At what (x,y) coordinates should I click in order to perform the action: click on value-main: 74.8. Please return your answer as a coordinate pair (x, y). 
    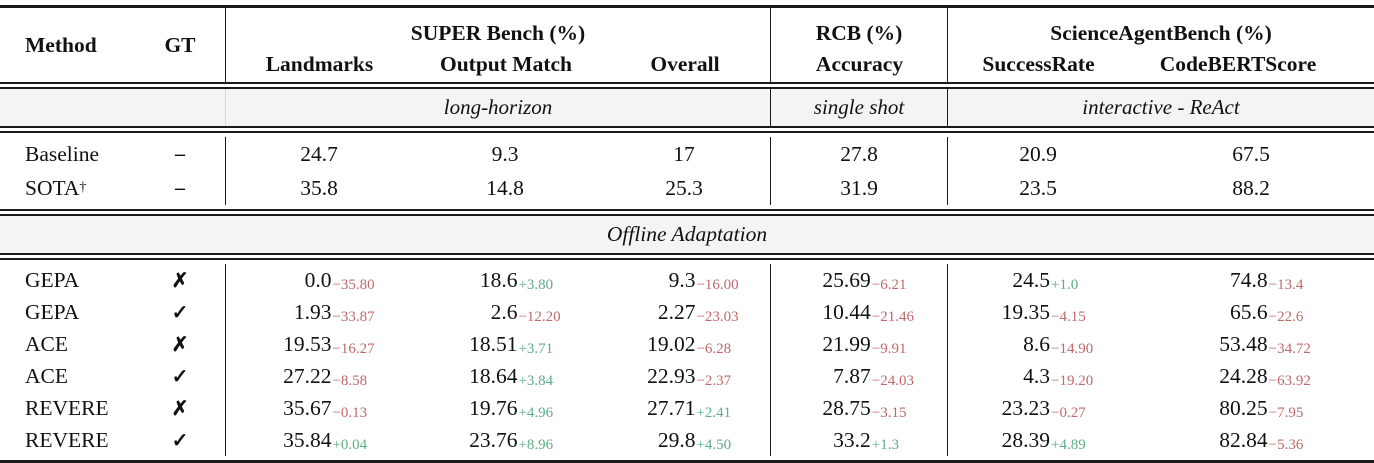
    Looking at the image, I should click on (1249, 279).